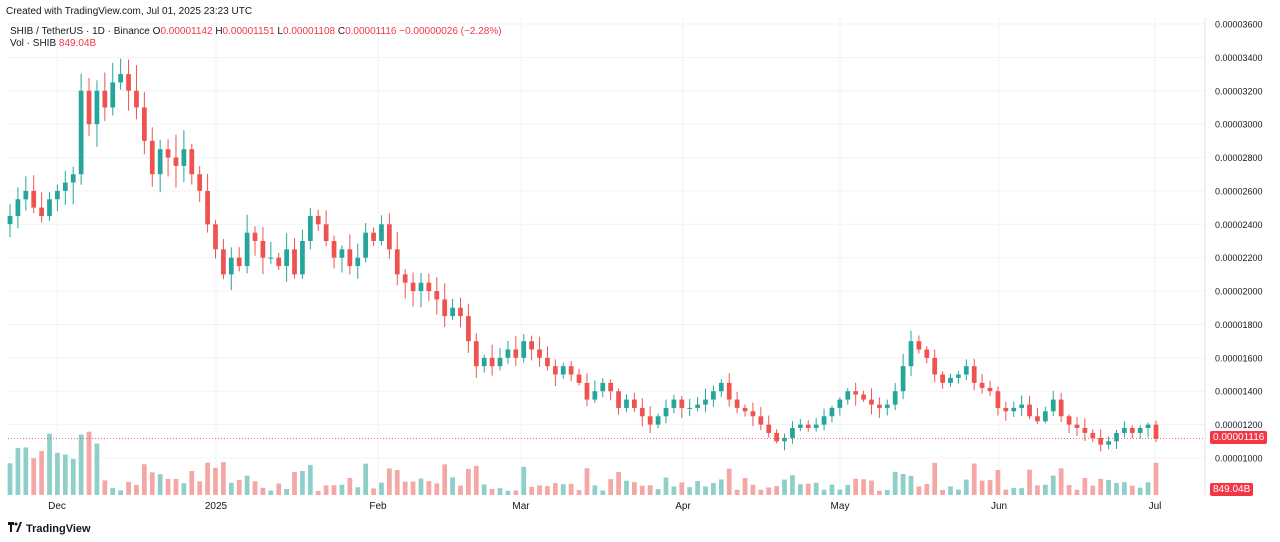 The width and height of the screenshot is (1280, 542). Describe the element at coordinates (77, 43) in the screenshot. I see `volume-value: 849.04B` at that location.